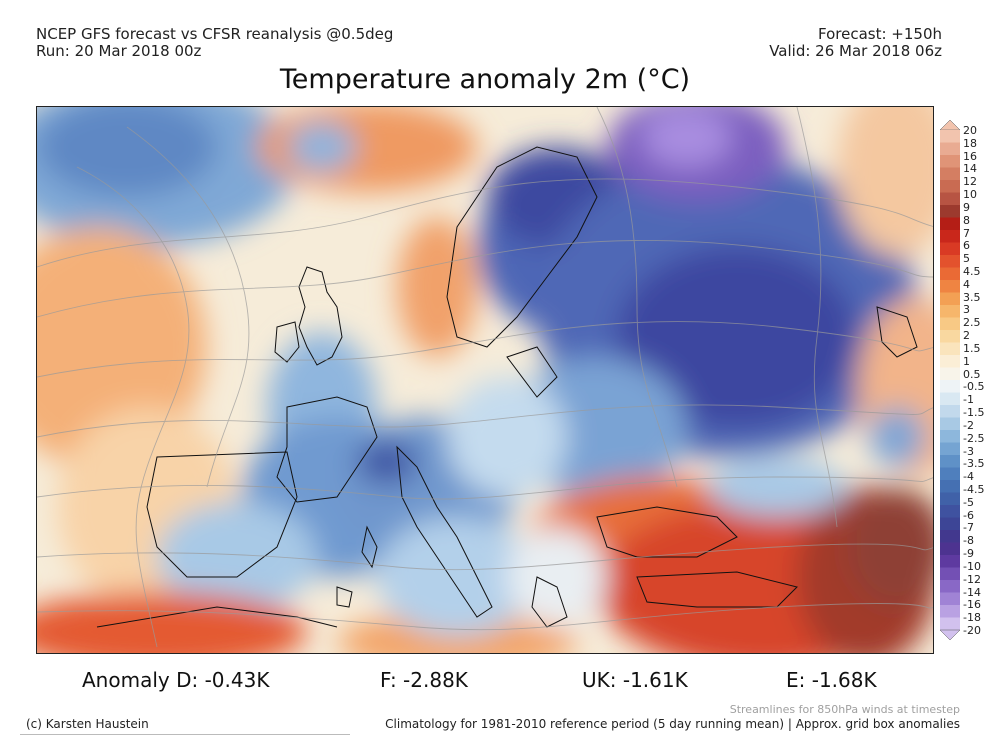 The width and height of the screenshot is (1000, 737). Describe the element at coordinates (966, 246) in the screenshot. I see `colorbar-tick-label: 6` at that location.